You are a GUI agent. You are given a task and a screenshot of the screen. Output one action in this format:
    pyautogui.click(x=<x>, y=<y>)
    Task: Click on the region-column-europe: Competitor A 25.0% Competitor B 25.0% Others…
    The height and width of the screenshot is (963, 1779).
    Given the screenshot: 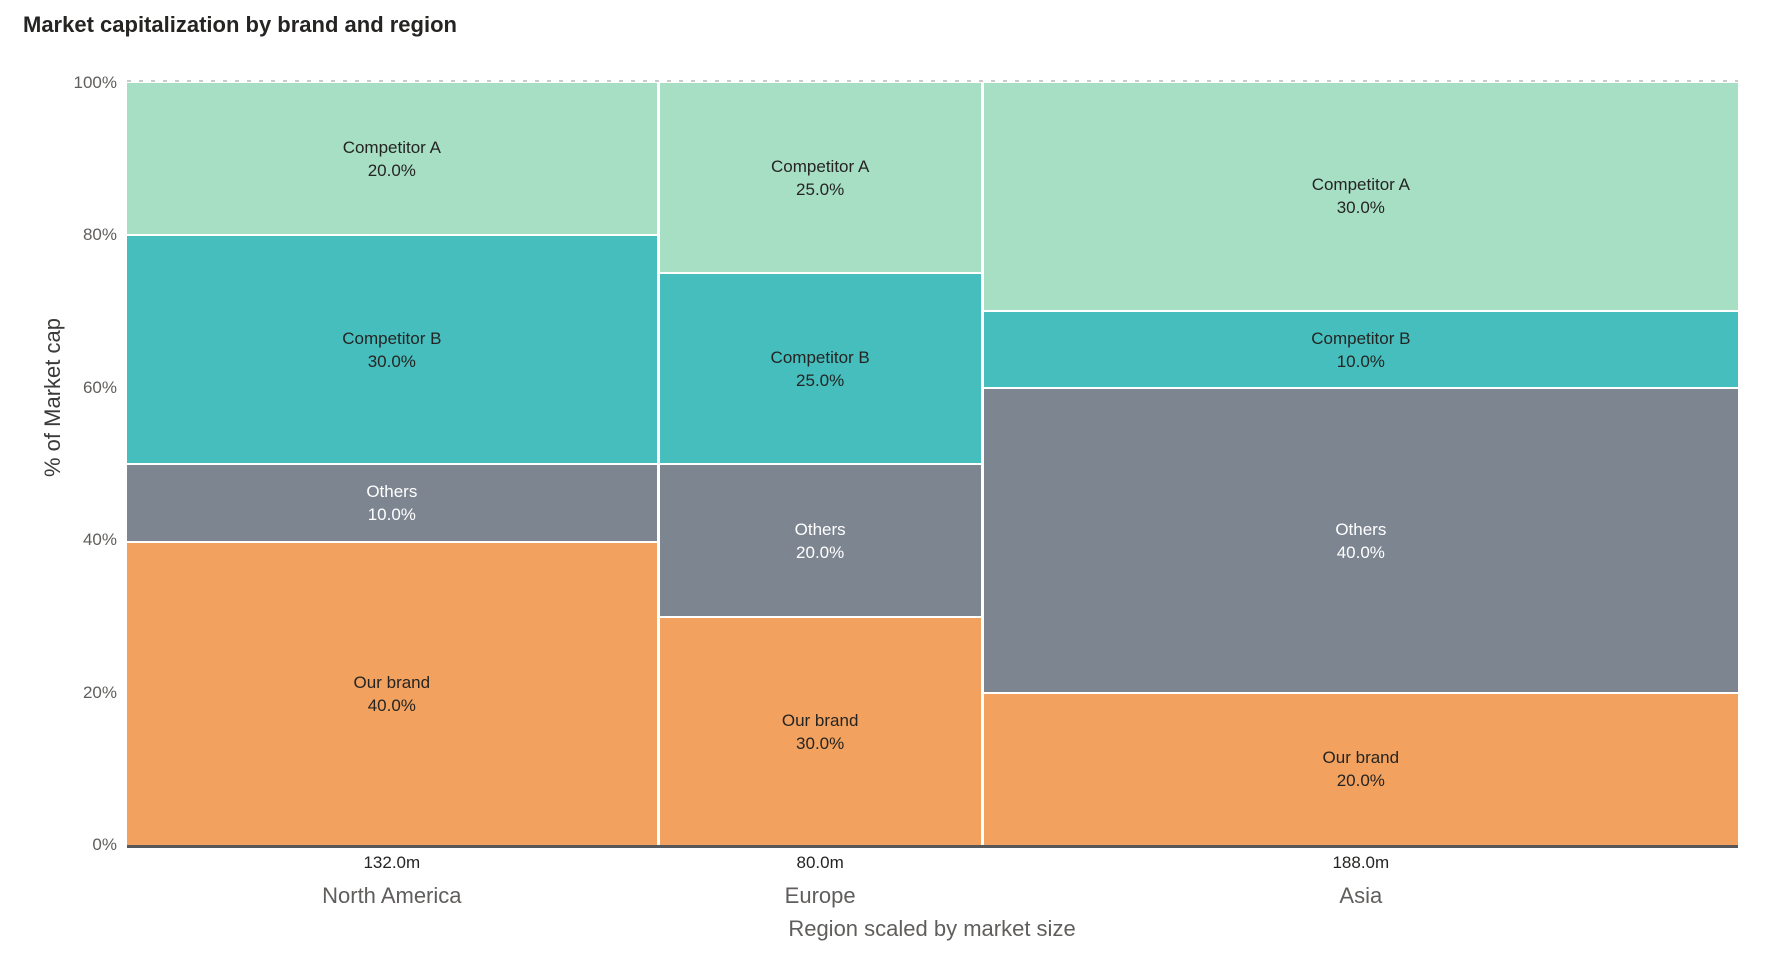 What is the action you would take?
    pyautogui.click(x=820, y=464)
    